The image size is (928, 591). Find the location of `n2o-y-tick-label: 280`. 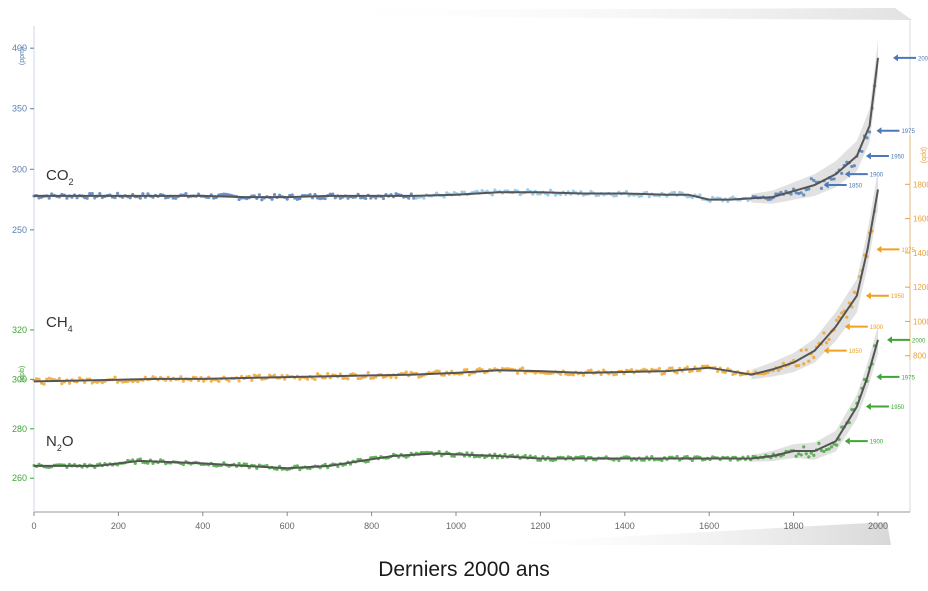

n2o-y-tick-label: 280 is located at coordinates (19, 429).